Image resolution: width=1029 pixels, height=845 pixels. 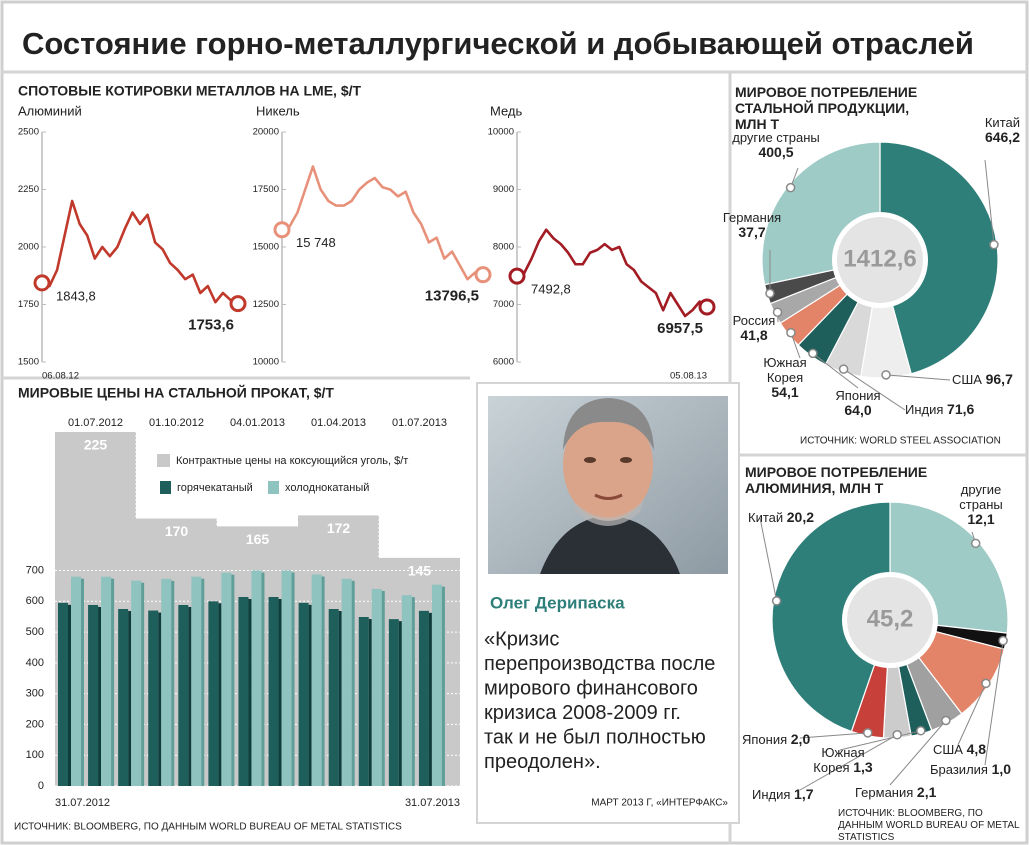 I want to click on y-tick-label: 17500, so click(x=266, y=189).